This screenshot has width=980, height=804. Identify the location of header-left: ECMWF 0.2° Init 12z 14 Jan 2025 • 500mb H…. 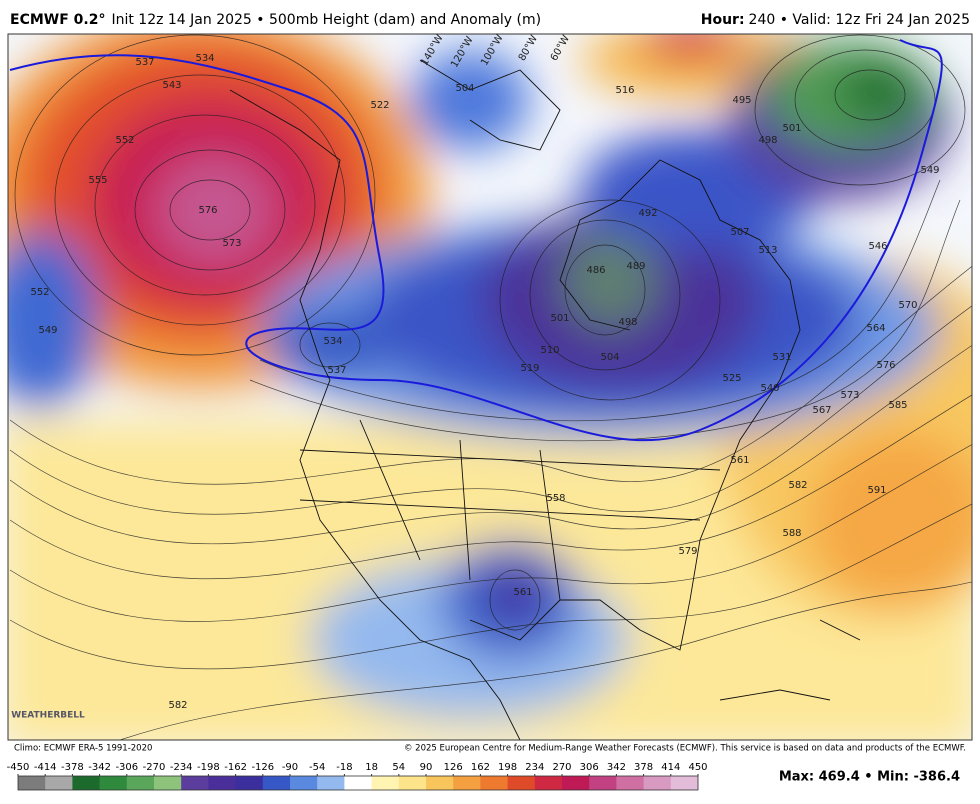
(275, 20).